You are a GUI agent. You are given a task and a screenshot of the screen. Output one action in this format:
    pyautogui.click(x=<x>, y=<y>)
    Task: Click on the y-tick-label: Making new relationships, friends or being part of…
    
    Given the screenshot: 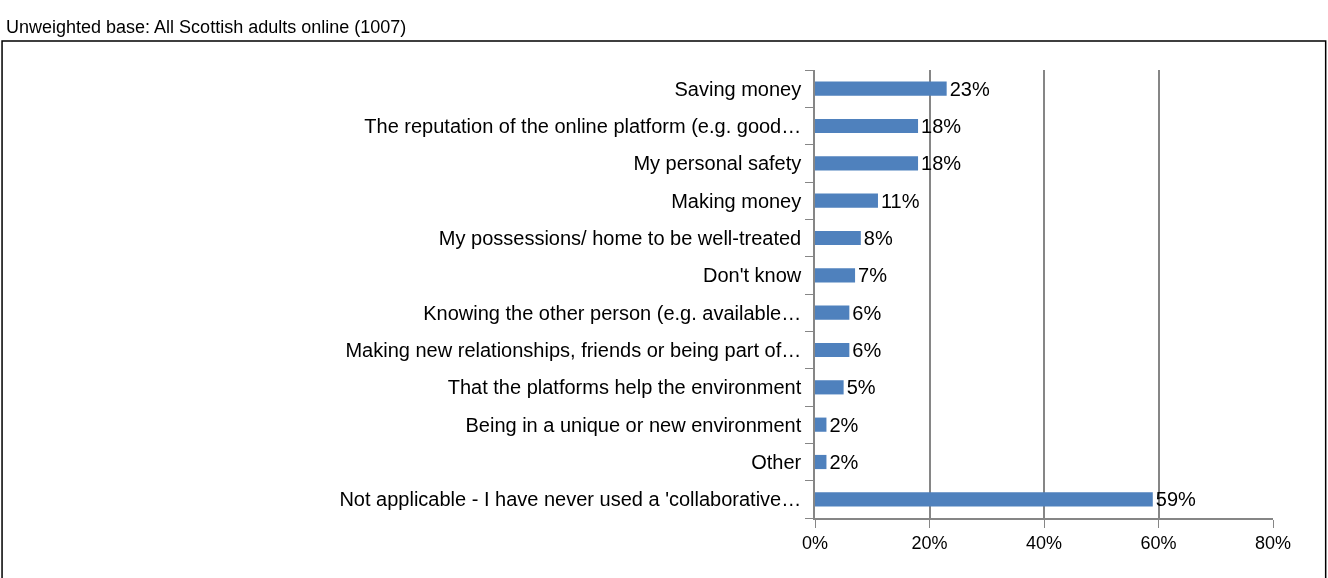 What is the action you would take?
    pyautogui.click(x=573, y=350)
    